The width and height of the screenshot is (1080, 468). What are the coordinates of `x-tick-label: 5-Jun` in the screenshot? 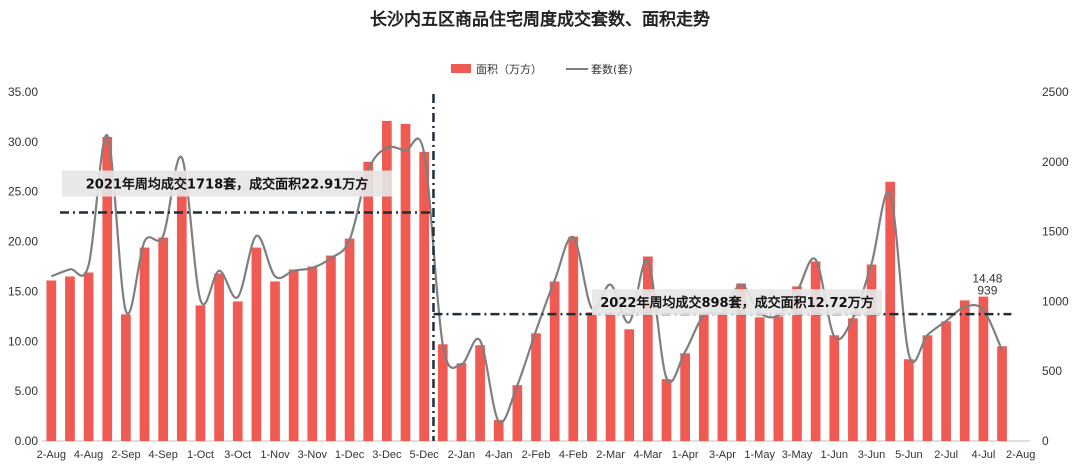 It's located at (909, 455).